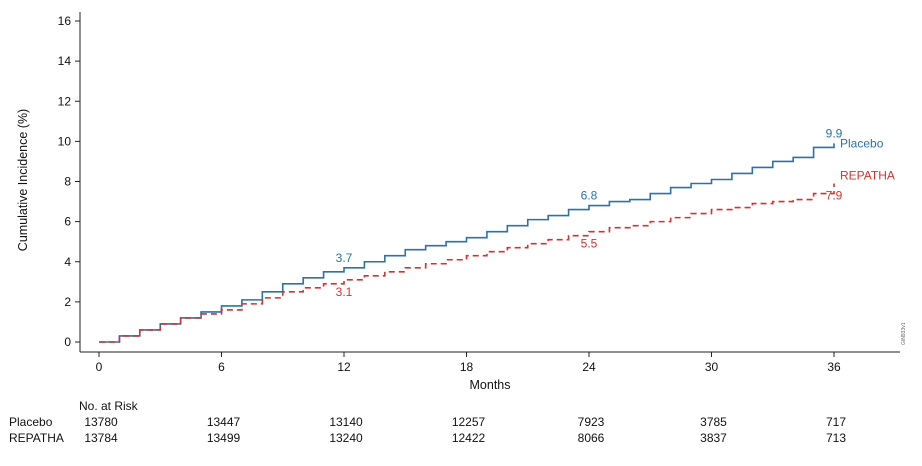  What do you see at coordinates (589, 367) in the screenshot?
I see `x-tick-label: 24` at bounding box center [589, 367].